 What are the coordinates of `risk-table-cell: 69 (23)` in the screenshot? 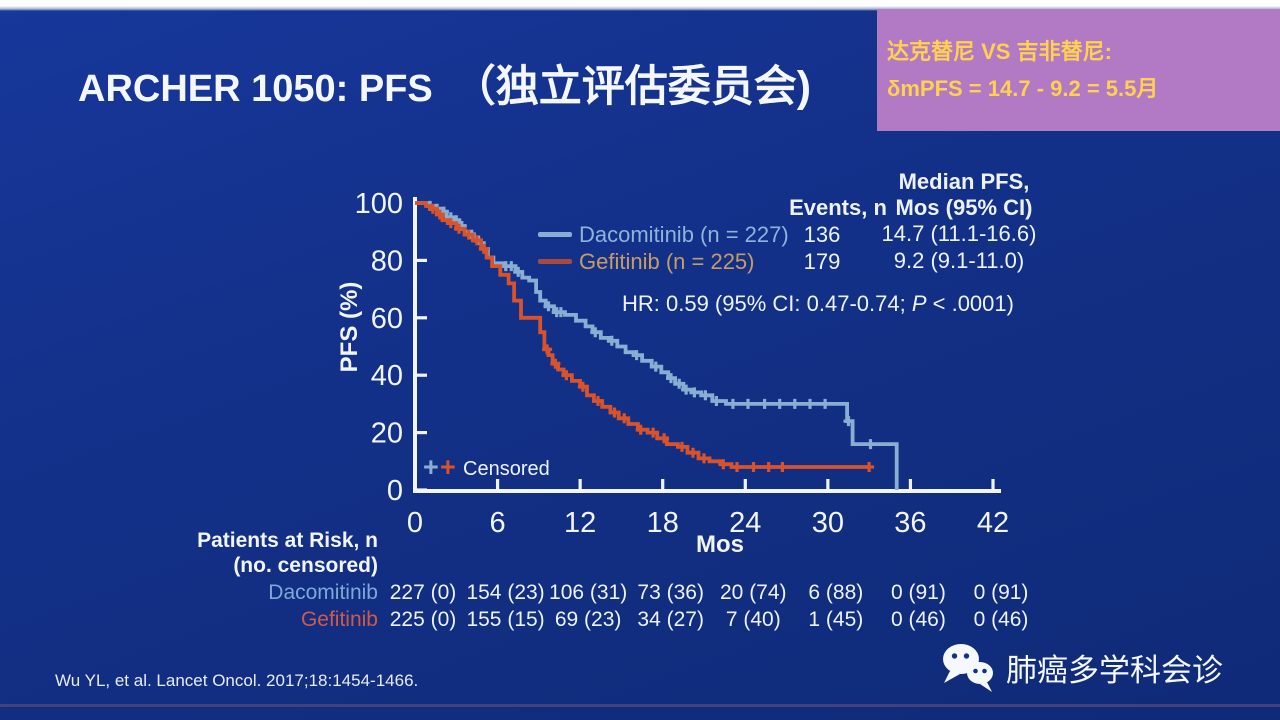 It's located at (588, 619).